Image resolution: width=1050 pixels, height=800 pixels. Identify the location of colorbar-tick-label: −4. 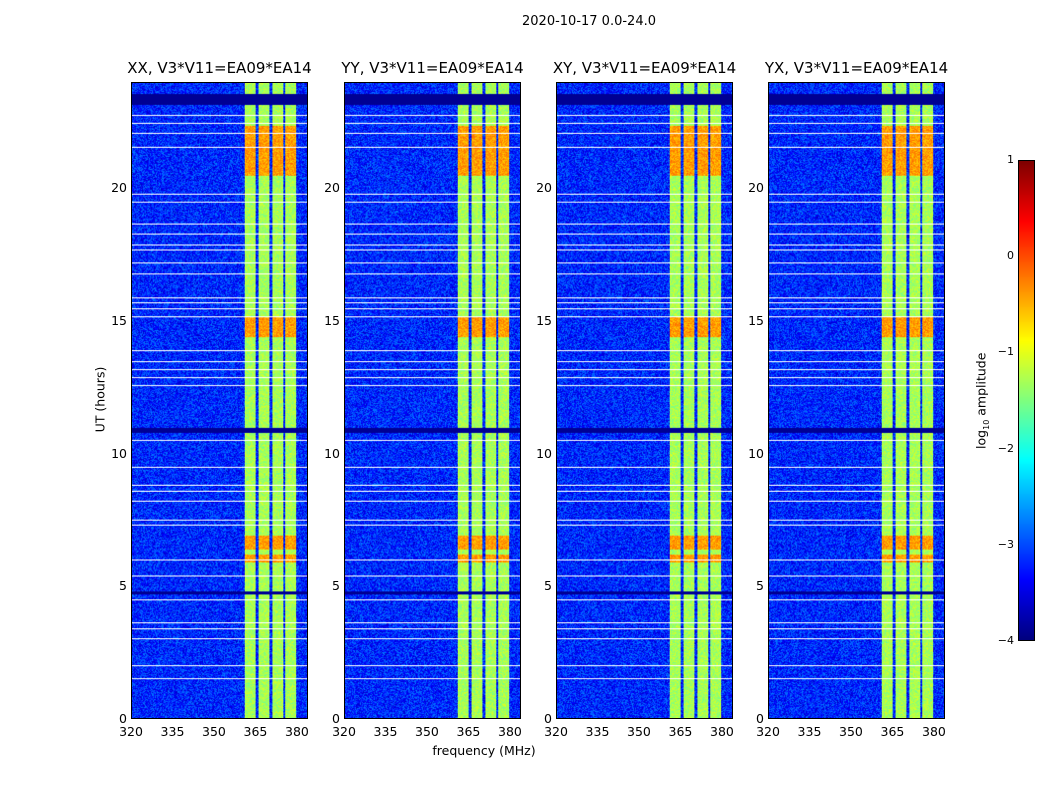
(1005, 640).